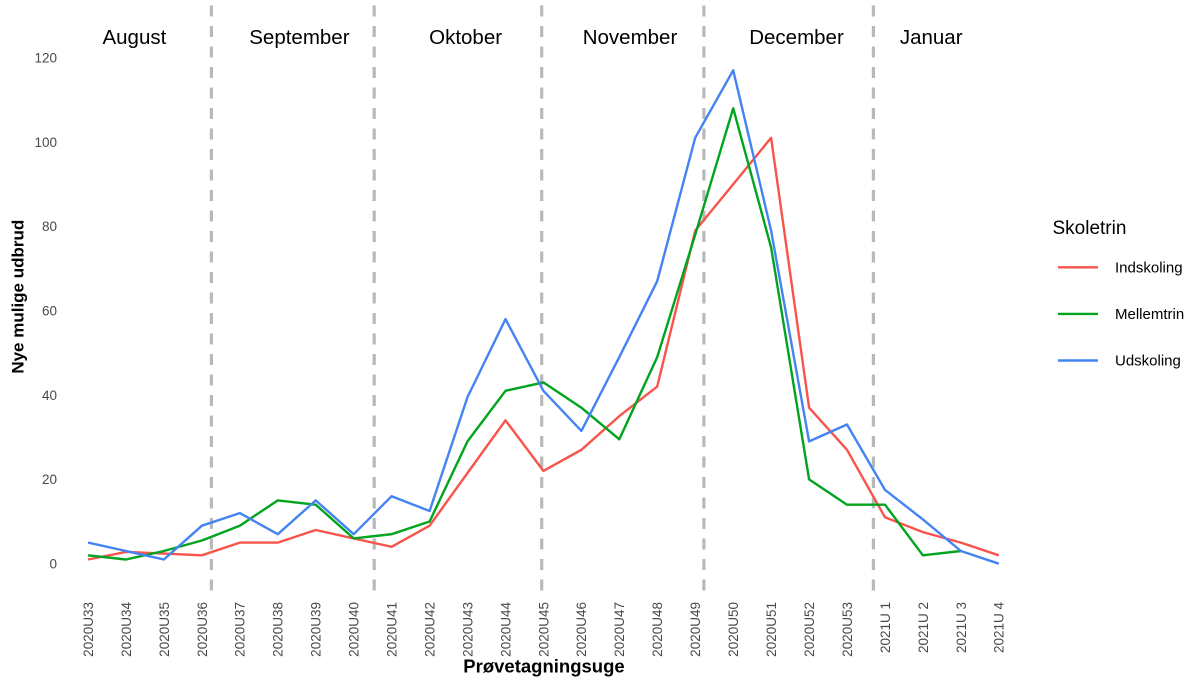 The image size is (1200, 685). Describe the element at coordinates (999, 628) in the screenshot. I see `svg-text: 2021U 4` at that location.